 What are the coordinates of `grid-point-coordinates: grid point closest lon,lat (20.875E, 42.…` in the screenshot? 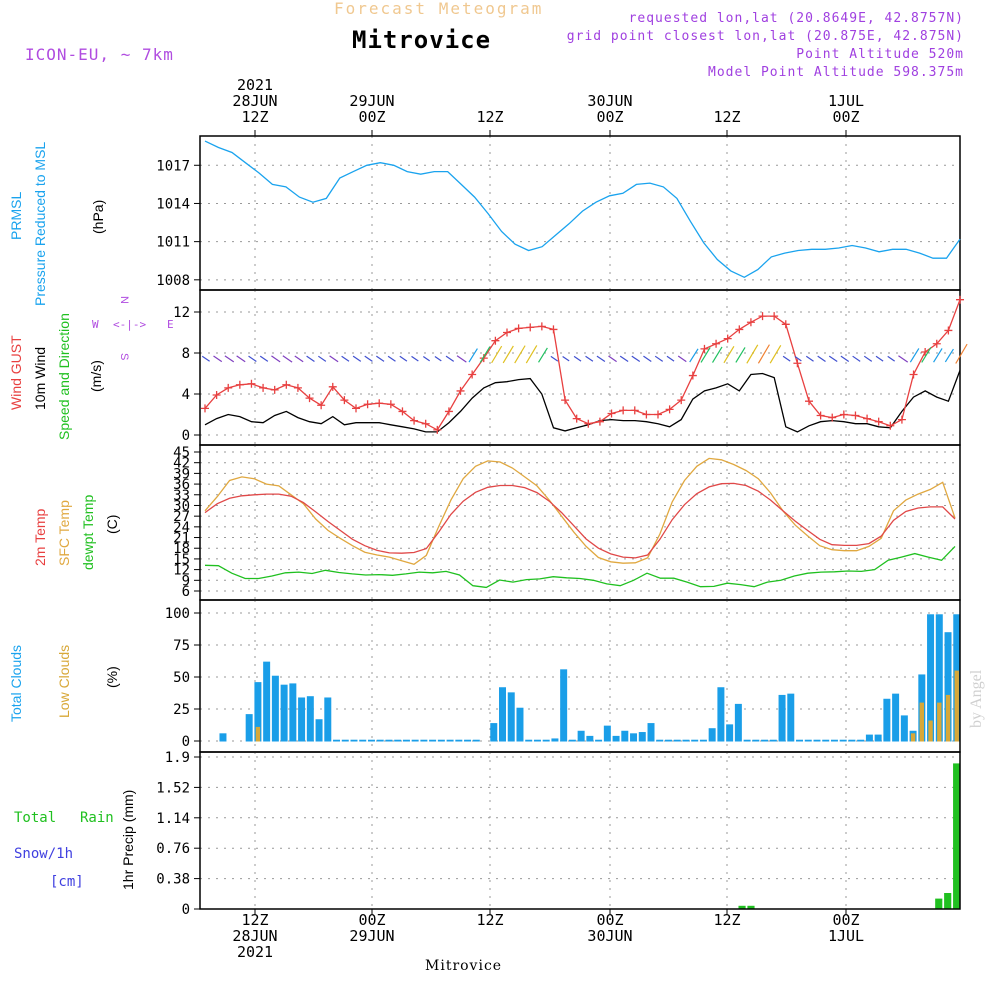 It's located at (765, 36).